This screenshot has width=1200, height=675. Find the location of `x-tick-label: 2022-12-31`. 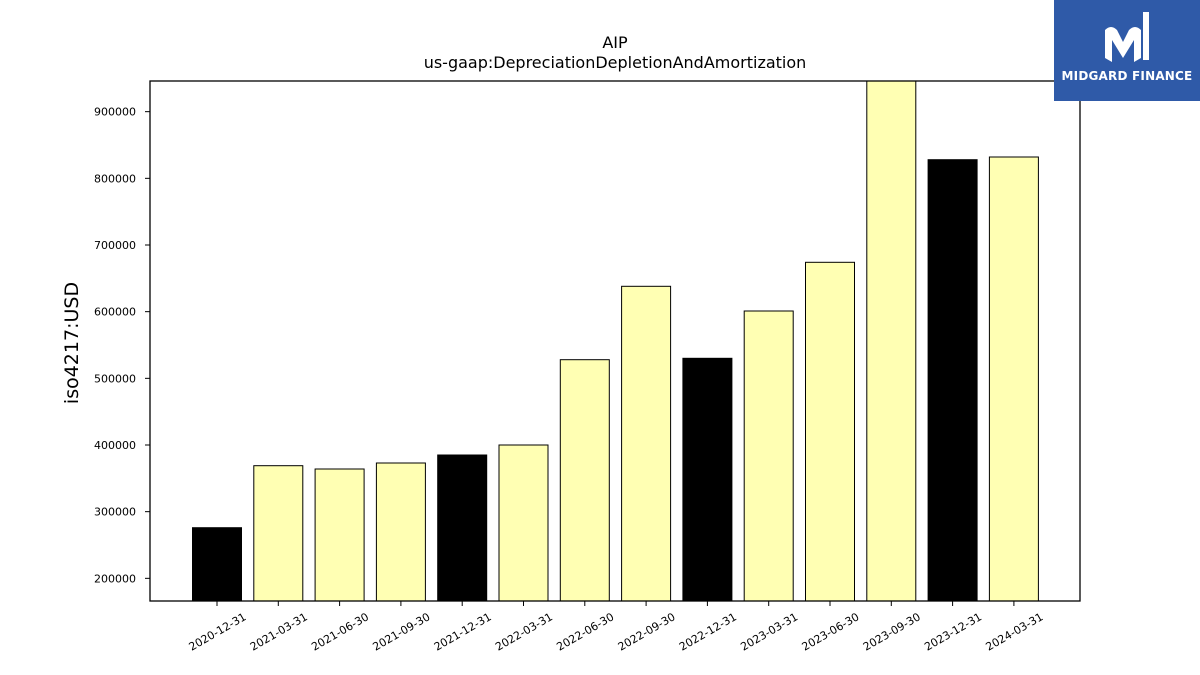

x-tick-label: 2022-12-31 is located at coordinates (708, 631).